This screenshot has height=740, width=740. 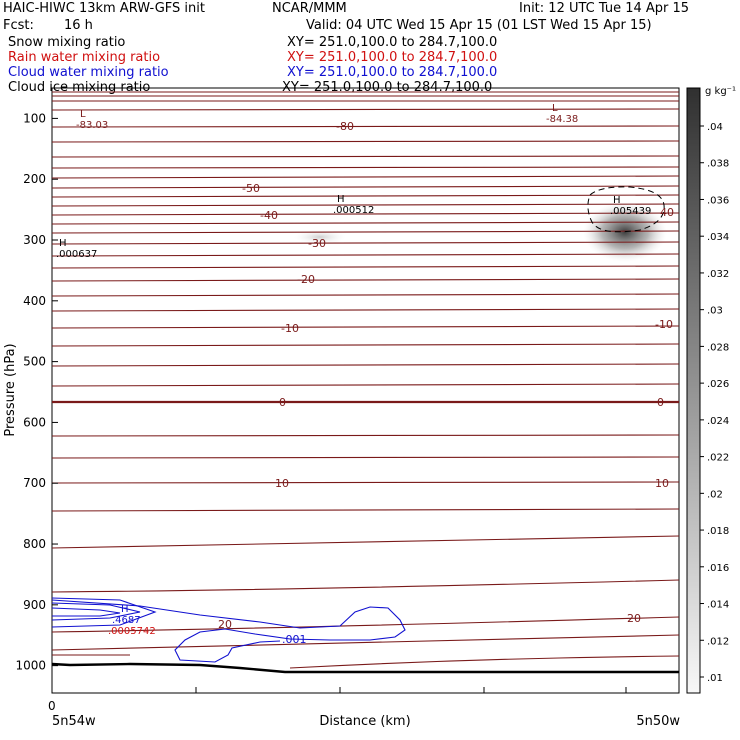 What do you see at coordinates (718, 605) in the screenshot?
I see `colorbar-tick-label: .014` at bounding box center [718, 605].